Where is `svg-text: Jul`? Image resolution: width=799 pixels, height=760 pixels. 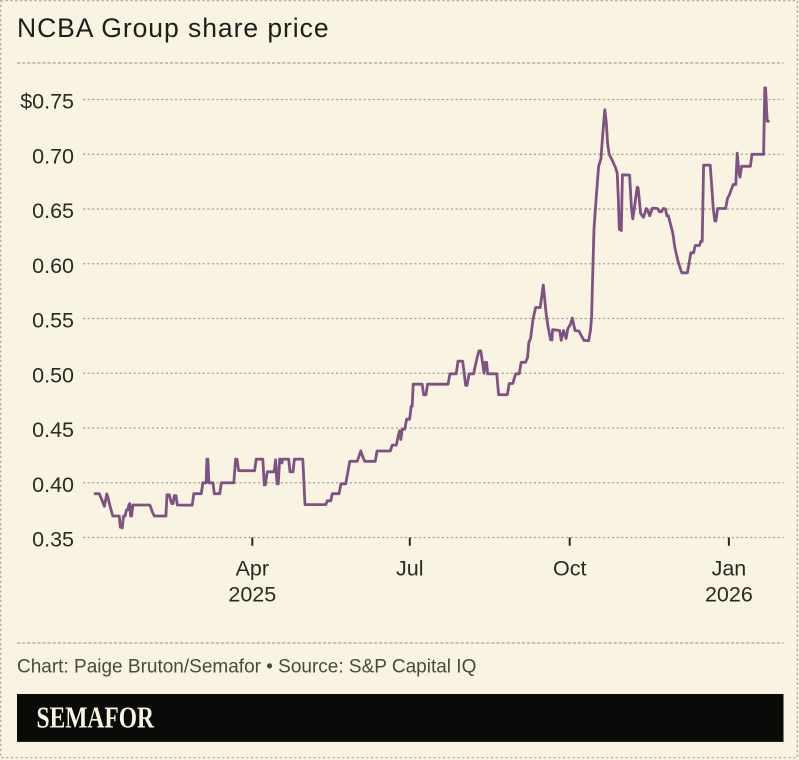
svg-text: Jul is located at coordinates (409, 568).